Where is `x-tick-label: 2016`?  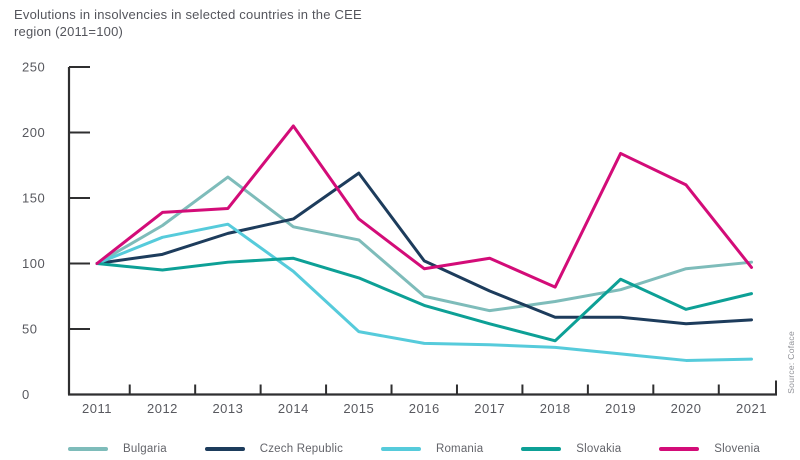 x-tick-label: 2016 is located at coordinates (424, 408).